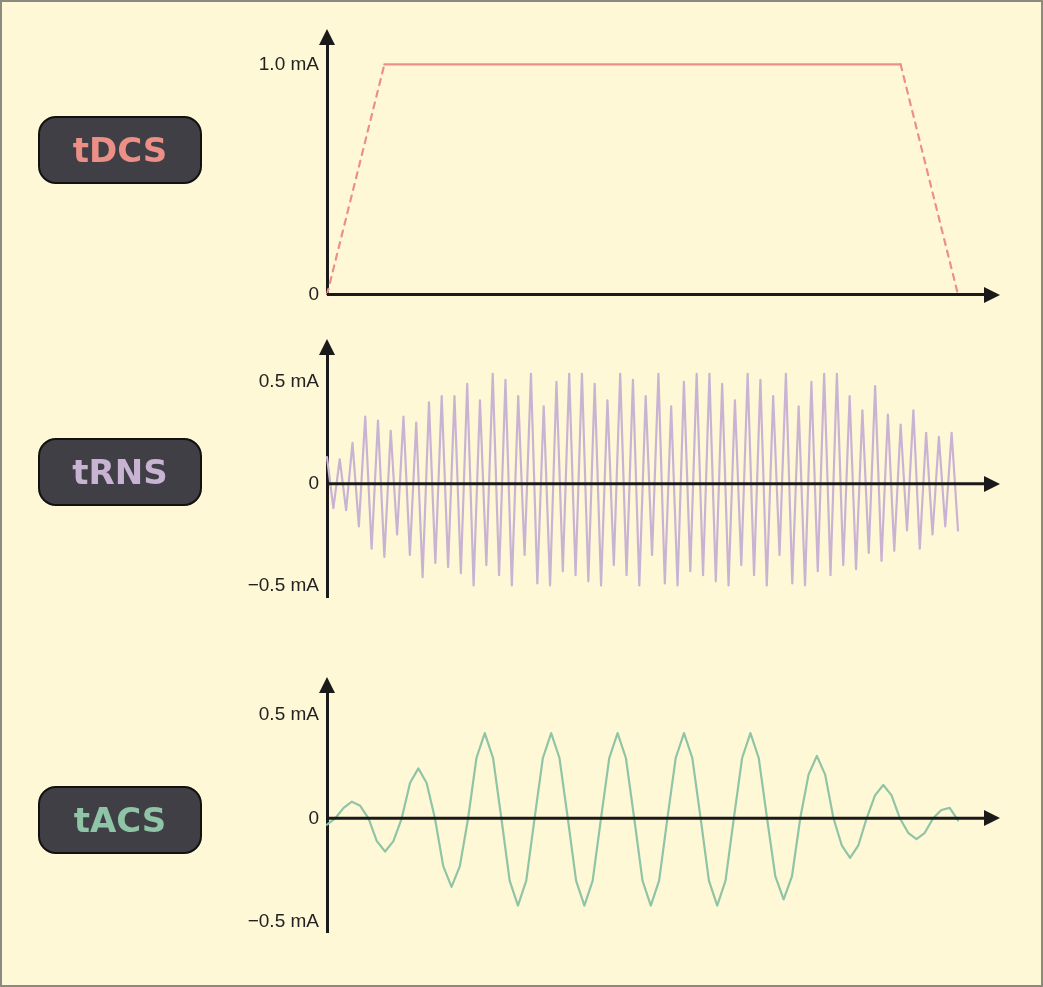 The height and width of the screenshot is (987, 1043). What do you see at coordinates (120, 150) in the screenshot?
I see `text: tDCS` at bounding box center [120, 150].